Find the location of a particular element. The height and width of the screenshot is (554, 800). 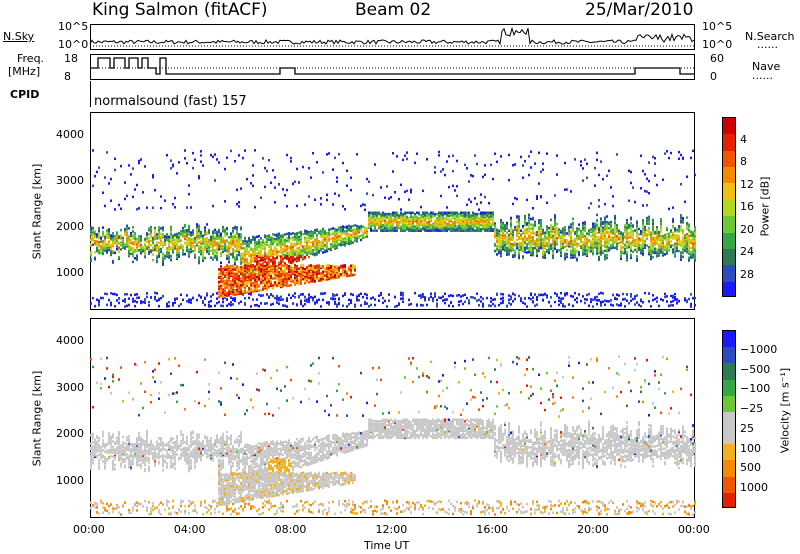

x-tick-label: 12:00 is located at coordinates (391, 529).